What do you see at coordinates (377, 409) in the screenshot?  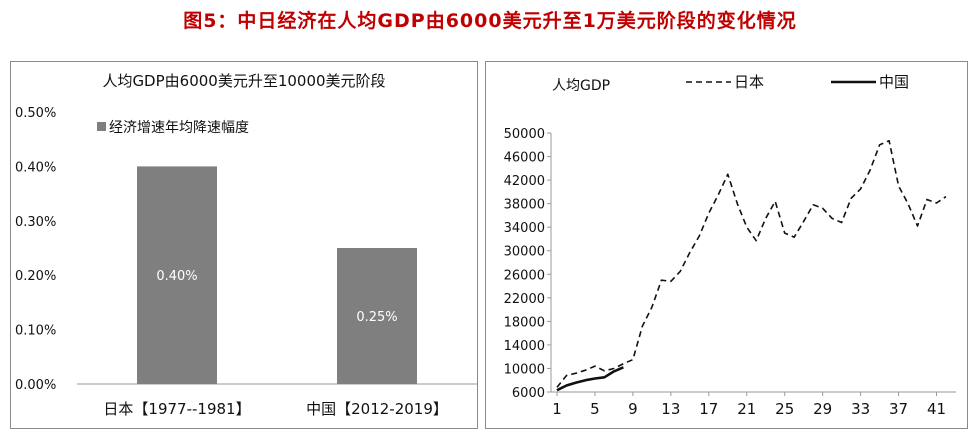 I see `bar-category-label: 中国【2012-2019】` at bounding box center [377, 409].